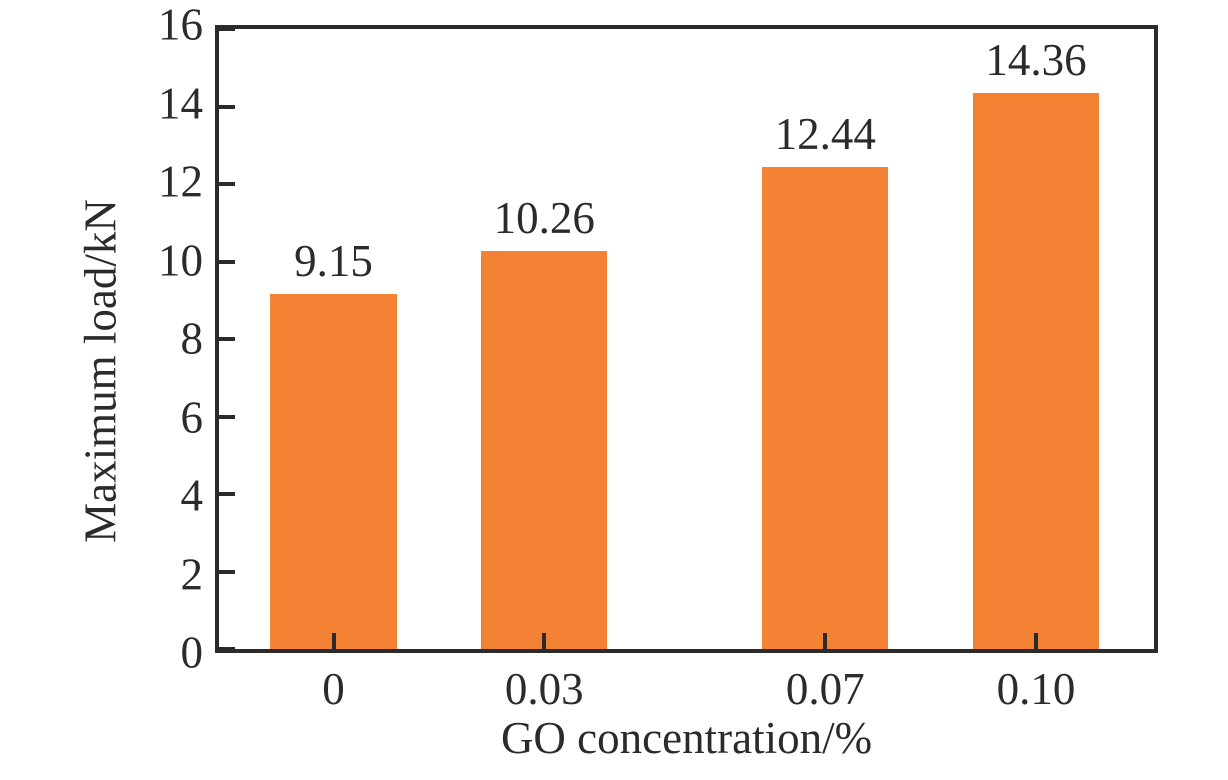  I want to click on y-tick-label: 8, so click(192, 338).